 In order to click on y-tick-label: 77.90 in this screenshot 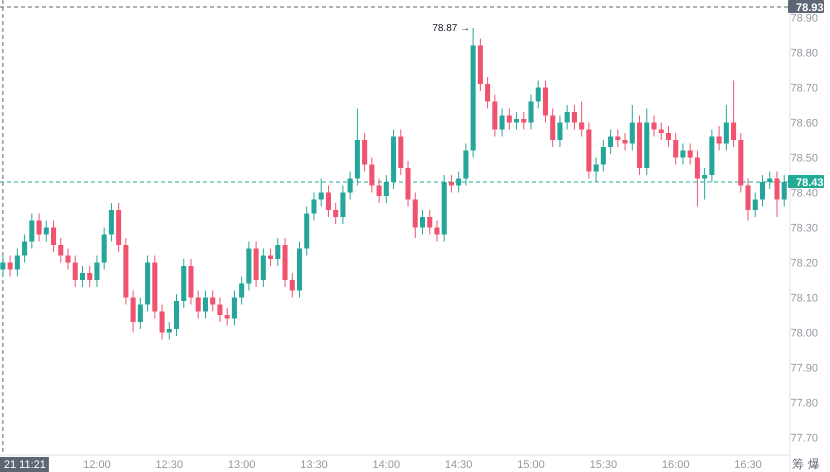, I will do `click(804, 368)`.